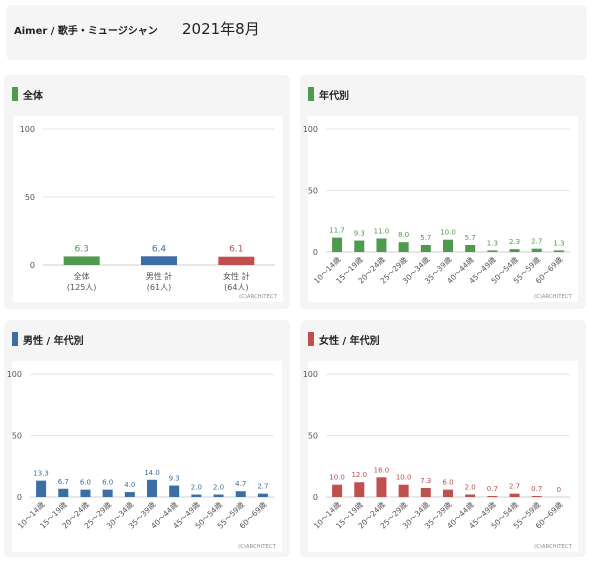 The image size is (600, 565). Describe the element at coordinates (382, 470) in the screenshot. I see `data-label: 16.0` at that location.